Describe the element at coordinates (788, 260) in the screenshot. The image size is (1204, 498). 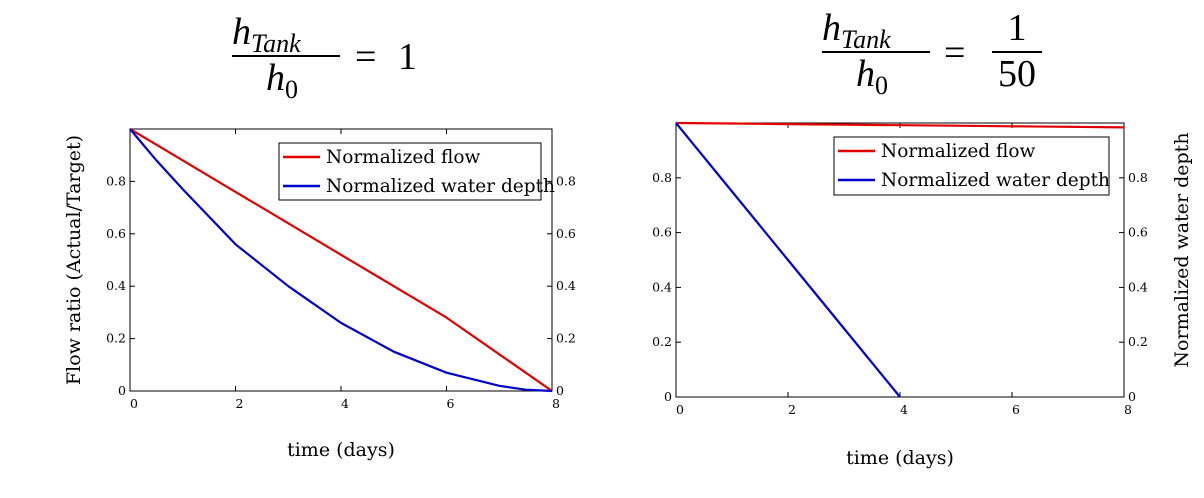
I see `series-line-normalized-water-depth` at that location.